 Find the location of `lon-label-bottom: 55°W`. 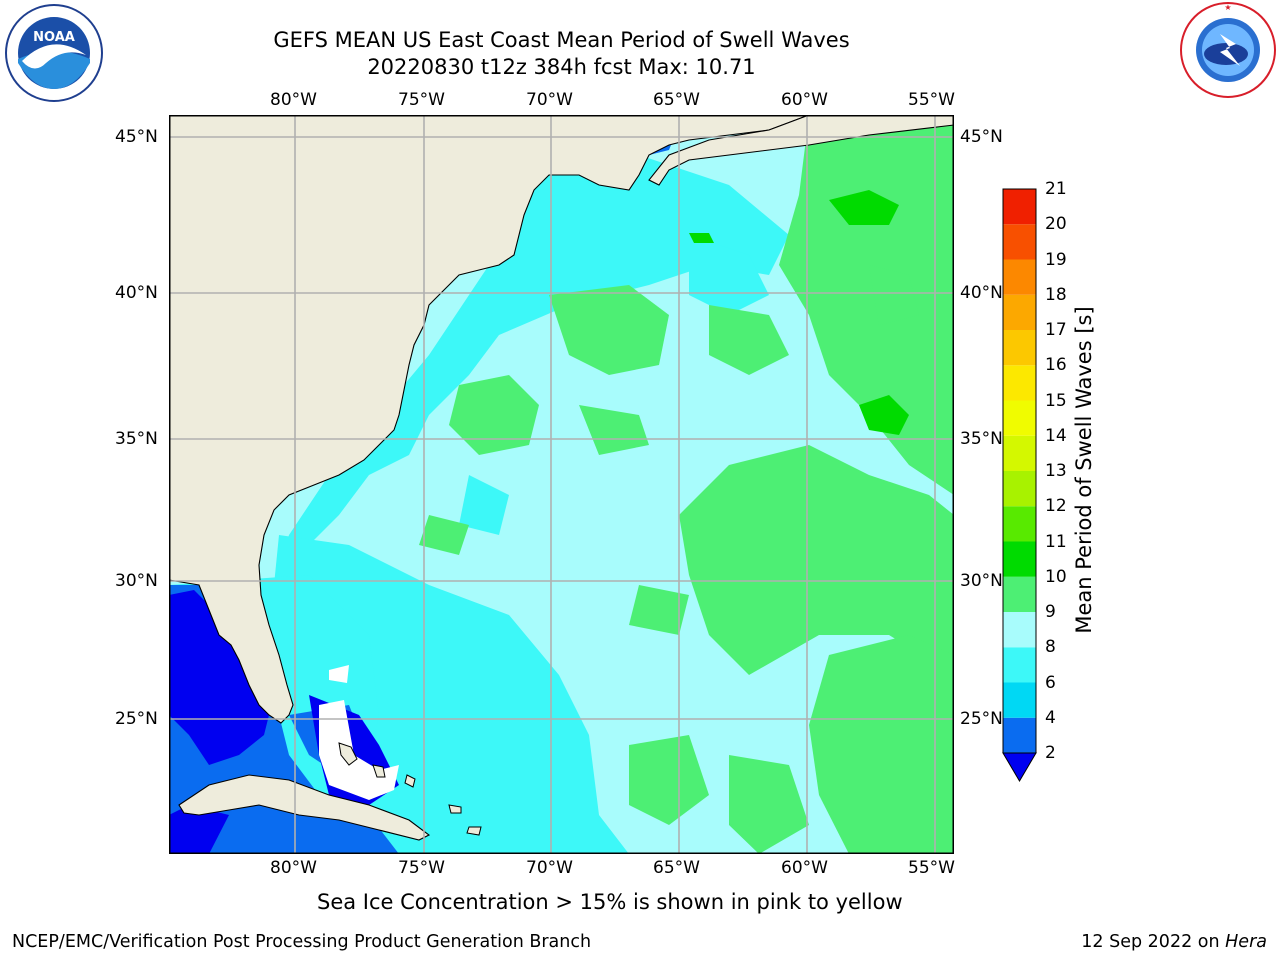

lon-label-bottom: 55°W is located at coordinates (931, 868).